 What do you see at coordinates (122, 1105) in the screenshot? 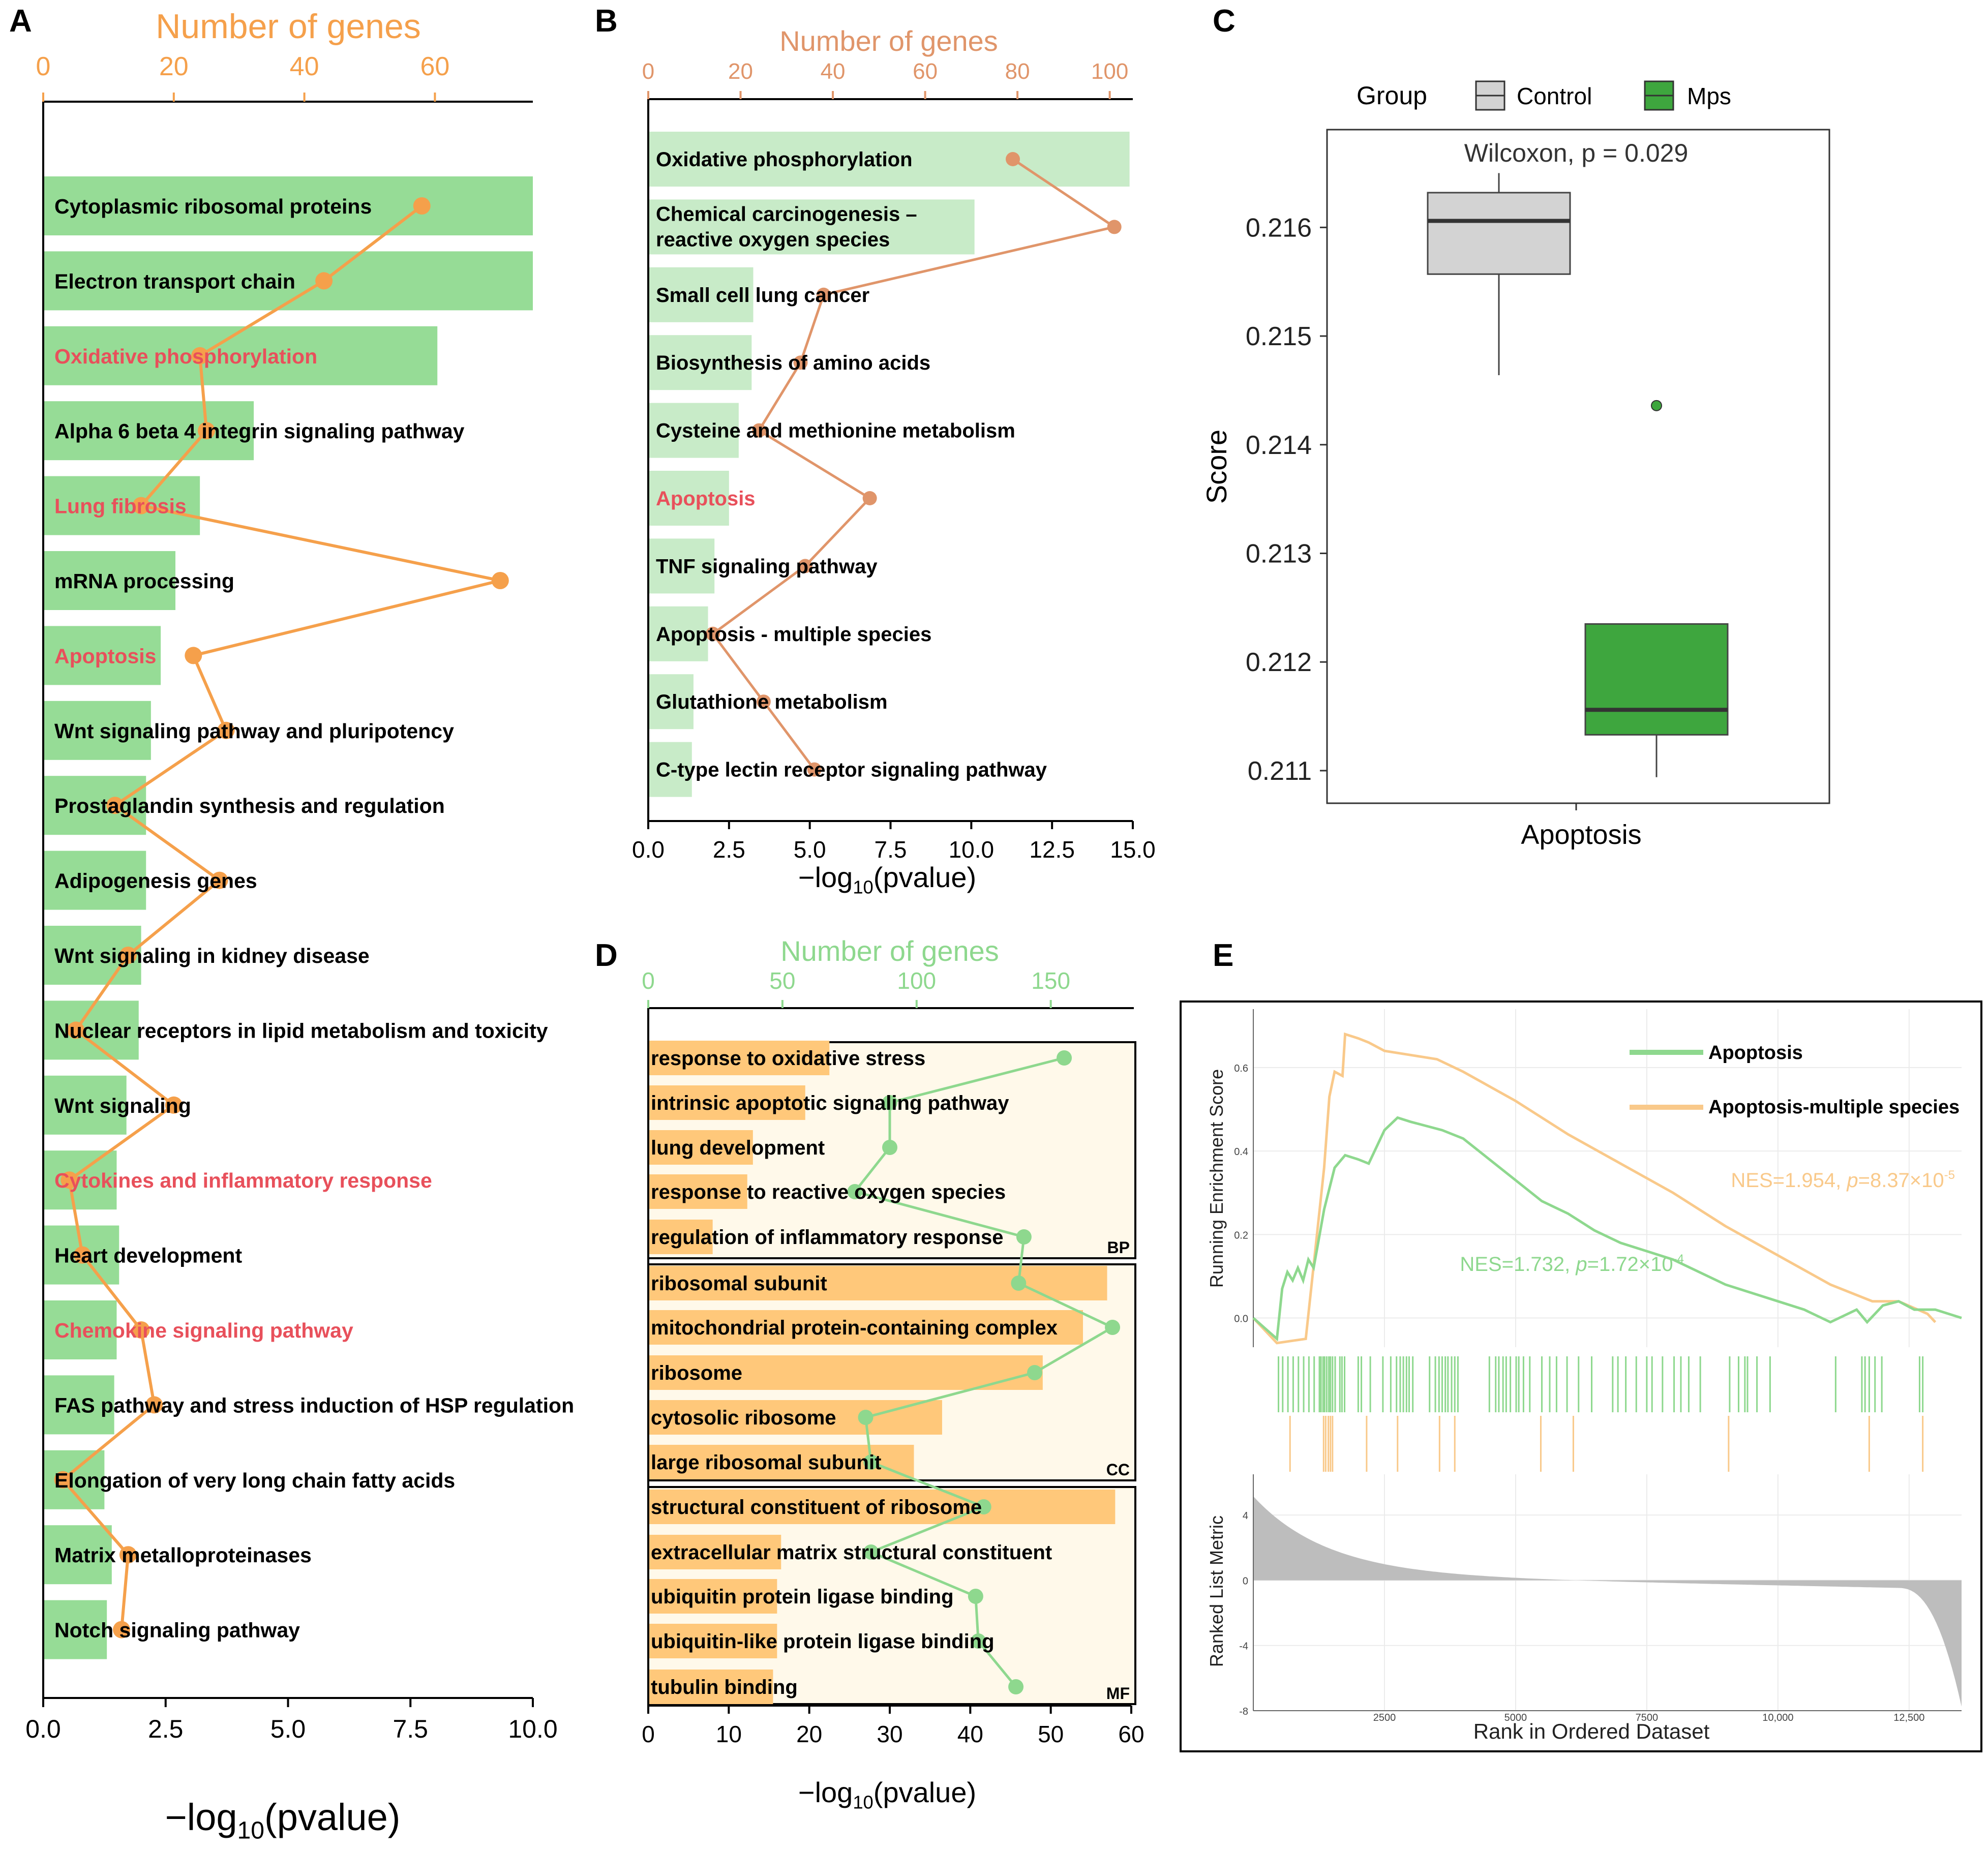
I see `label-a-12: Wnt signaling` at bounding box center [122, 1105].